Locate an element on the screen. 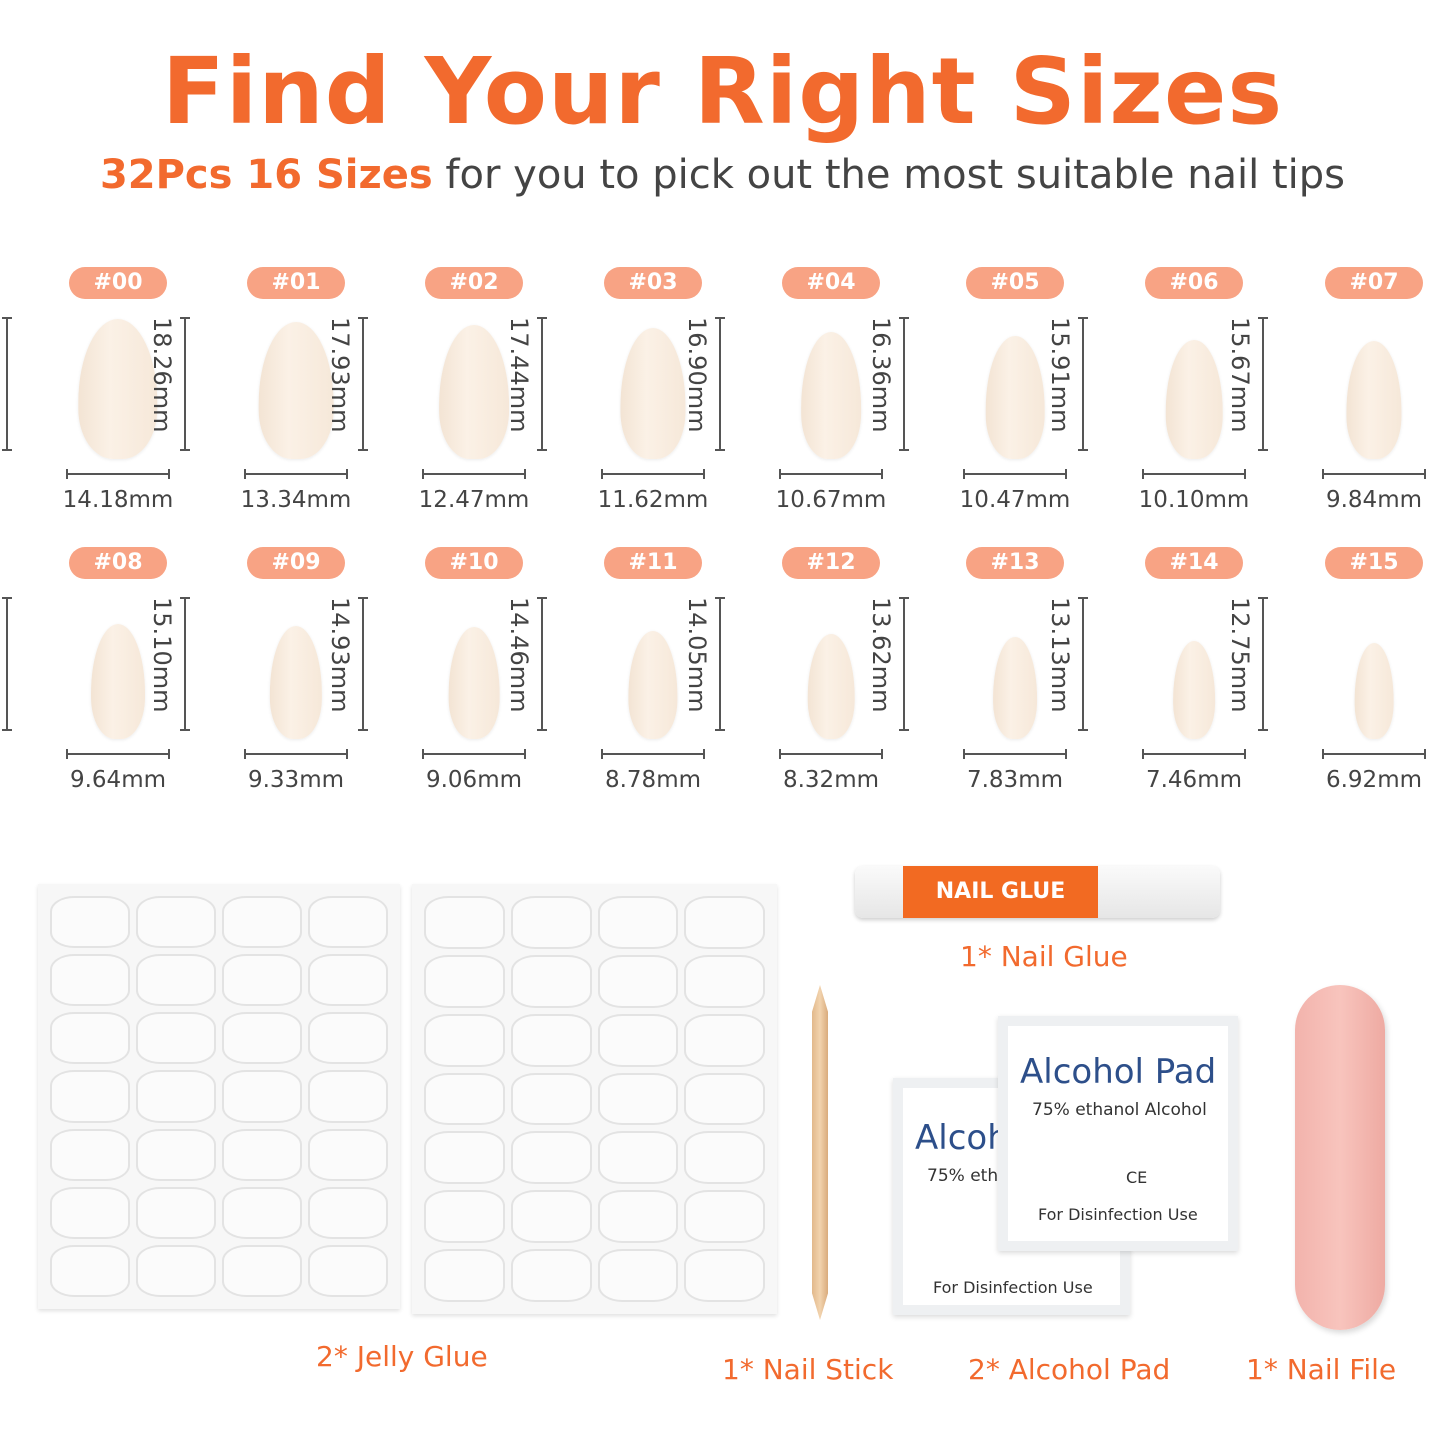 The image size is (1445, 1445). width-label: 9.06mm is located at coordinates (474, 780).